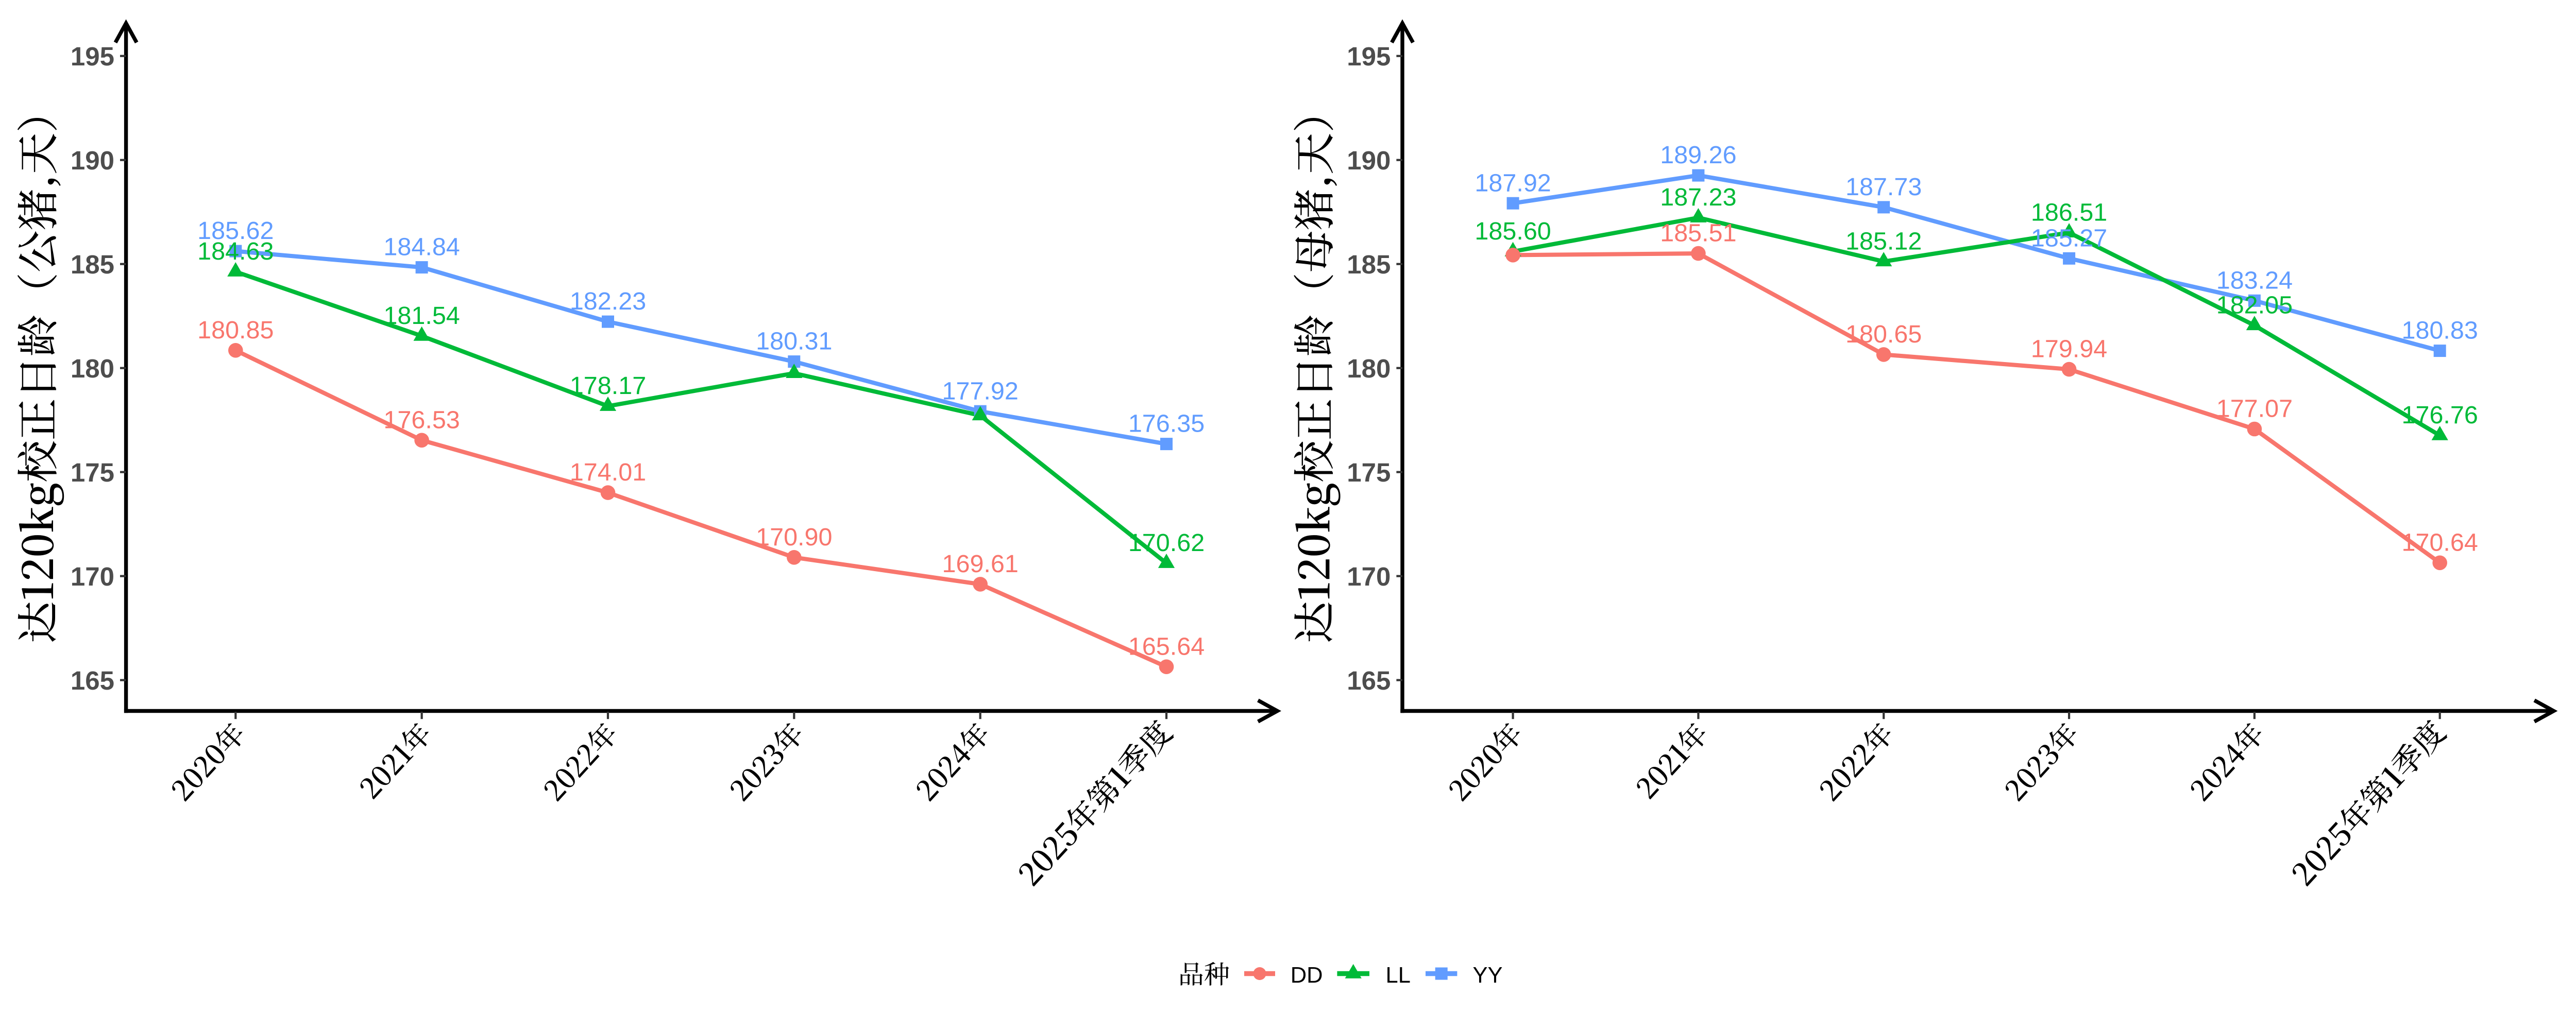 The width and height of the screenshot is (2576, 1030). What do you see at coordinates (2254, 305) in the screenshot?
I see `svg-text: 182.05` at bounding box center [2254, 305].